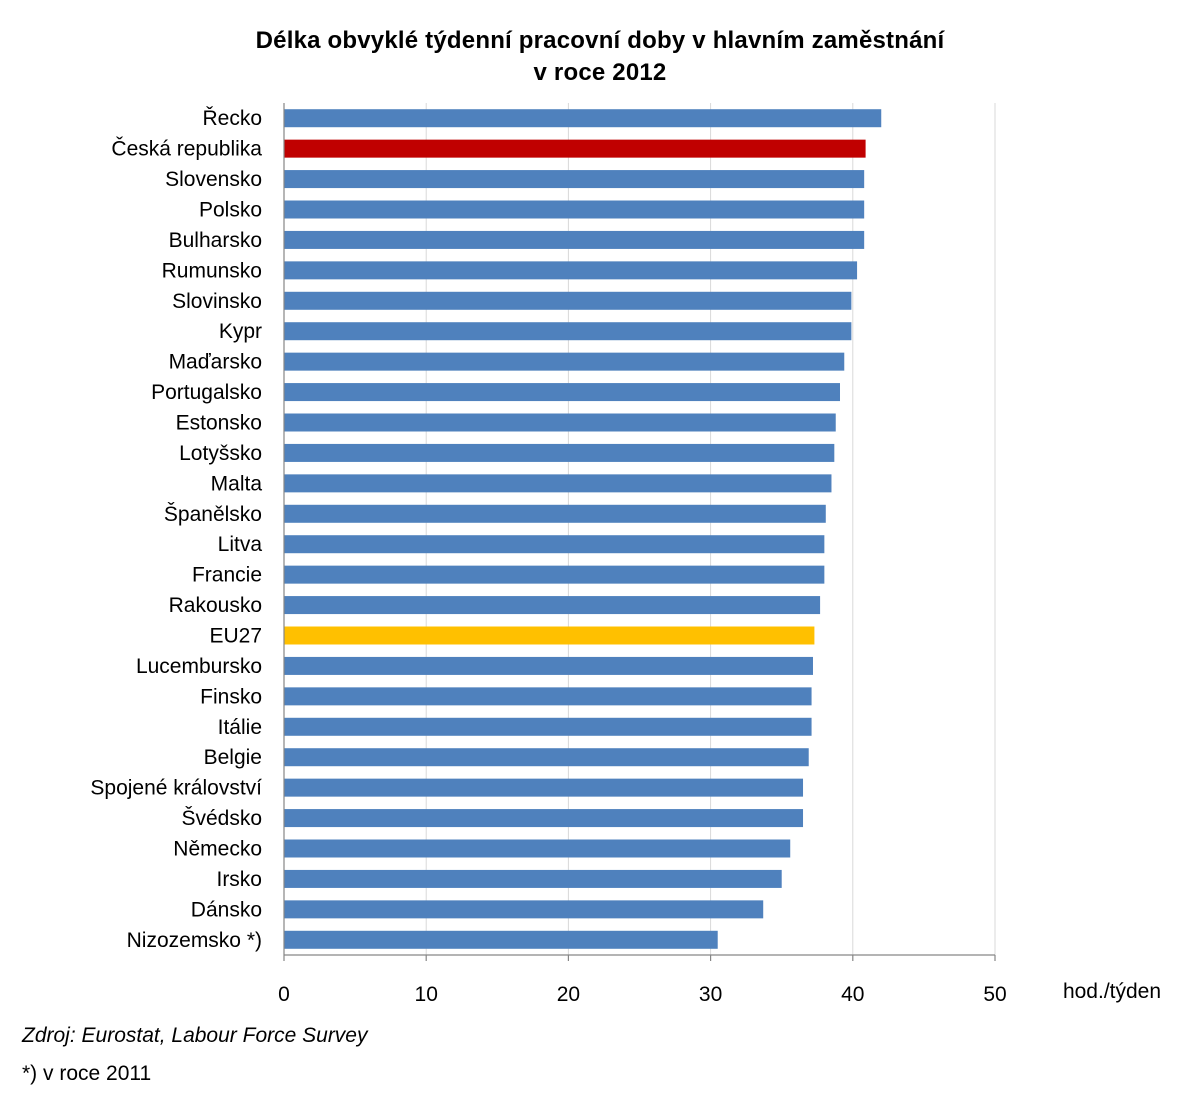 Image resolution: width=1200 pixels, height=1109 pixels. What do you see at coordinates (240, 727) in the screenshot?
I see `category-label-20: Itálie` at bounding box center [240, 727].